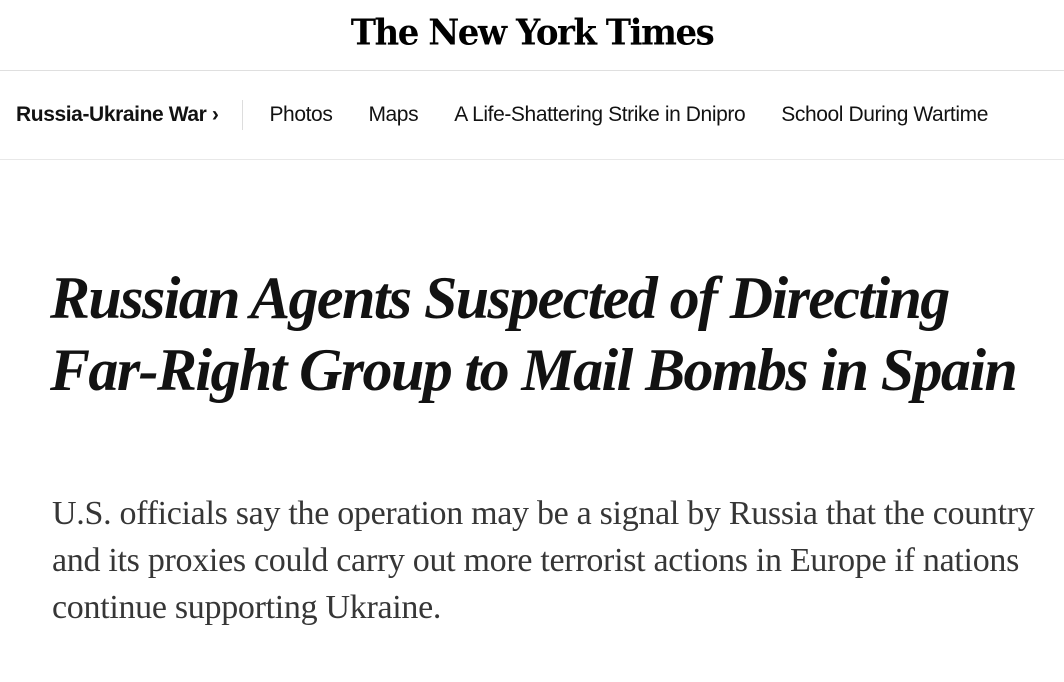  What do you see at coordinates (122, 115) in the screenshot?
I see `section-link-russia-ukraine-war: Russia-Ukraine War ›` at bounding box center [122, 115].